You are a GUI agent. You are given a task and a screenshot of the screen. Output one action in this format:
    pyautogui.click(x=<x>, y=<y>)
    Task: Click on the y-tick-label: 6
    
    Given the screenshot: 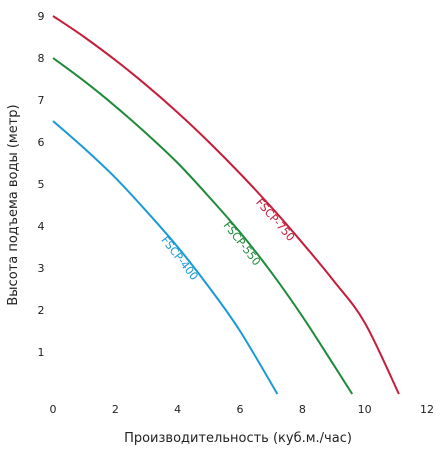 What is the action you would take?
    pyautogui.click(x=41, y=142)
    